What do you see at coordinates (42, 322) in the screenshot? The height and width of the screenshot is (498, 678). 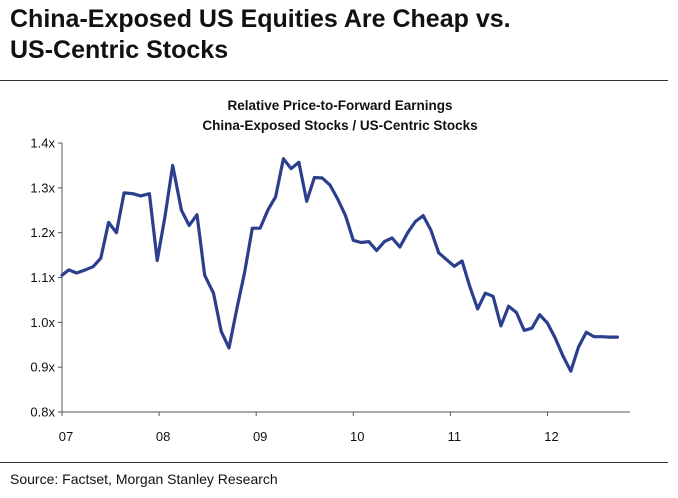 I see `y-tick-label: 1.0x` at bounding box center [42, 322].